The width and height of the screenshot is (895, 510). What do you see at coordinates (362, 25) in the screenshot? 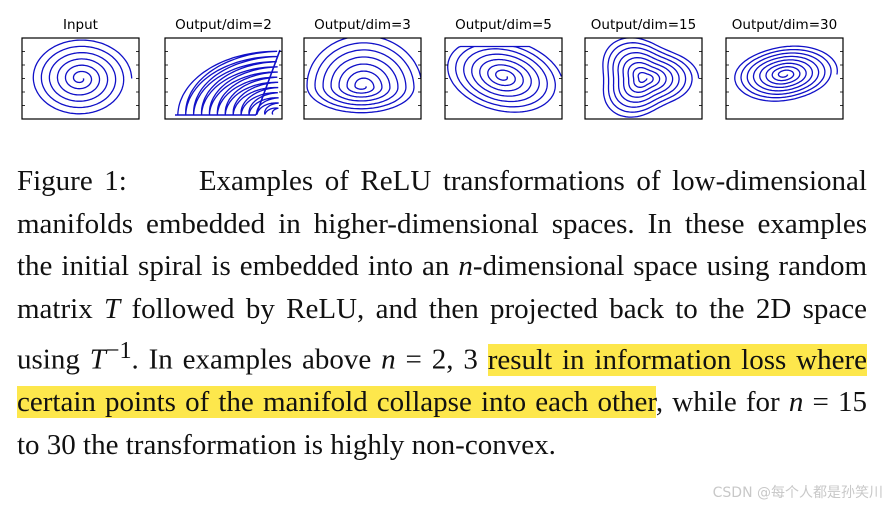
I see `panel-title: Output/dim=3` at bounding box center [362, 25].